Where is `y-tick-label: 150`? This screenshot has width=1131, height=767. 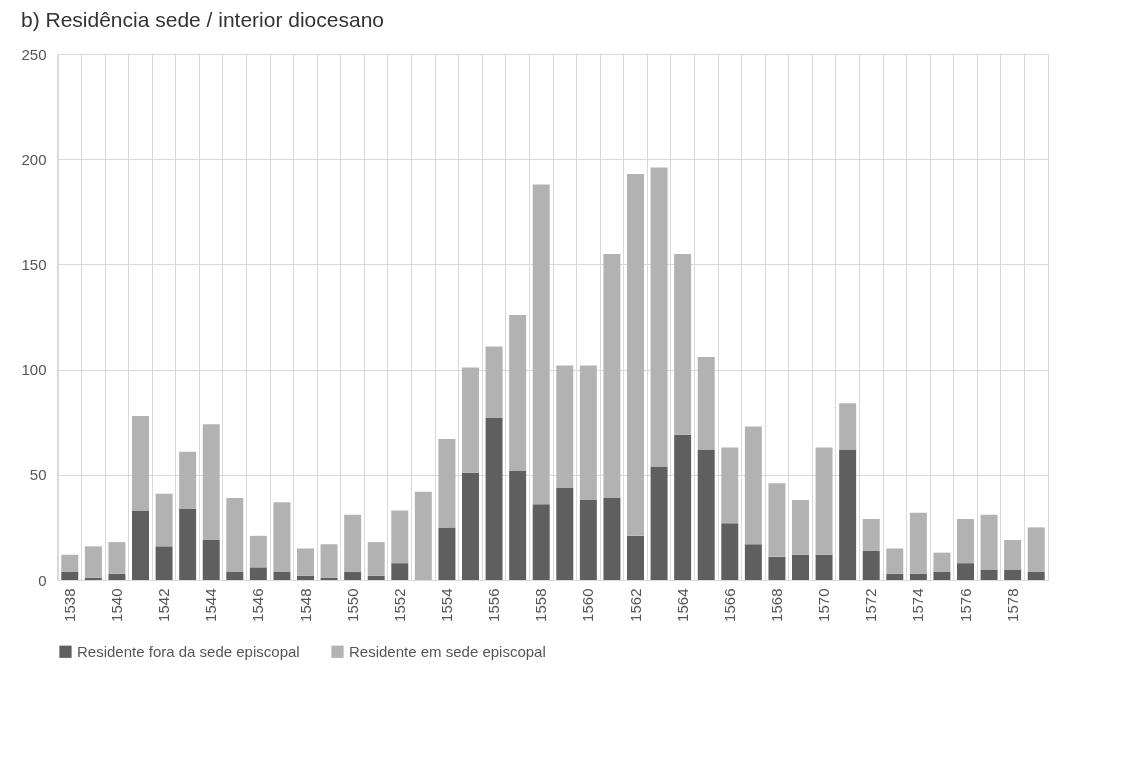 y-tick-label: 150 is located at coordinates (34, 264).